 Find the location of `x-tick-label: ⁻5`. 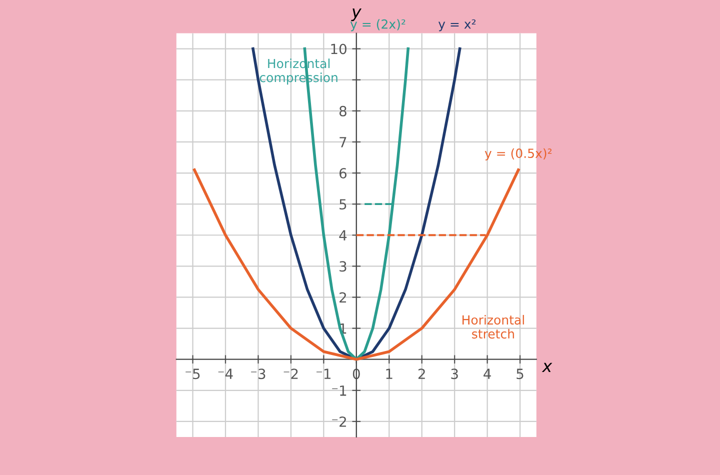

x-tick-label: ⁻5 is located at coordinates (193, 374).